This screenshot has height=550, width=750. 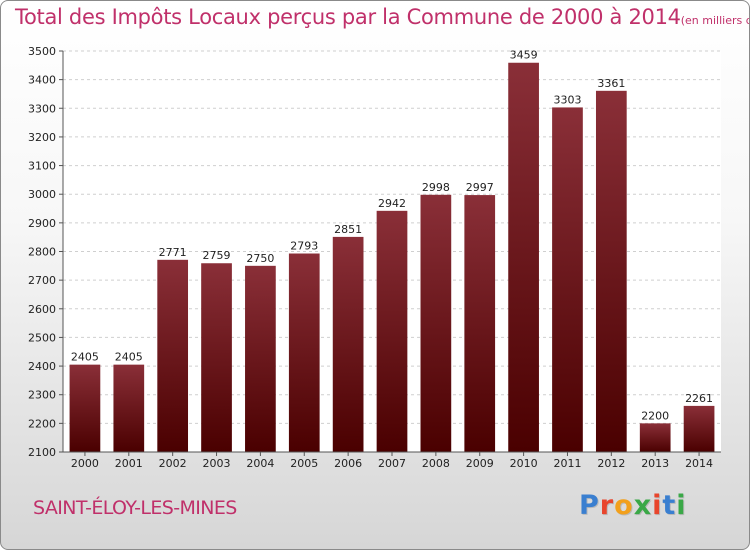 I want to click on bar-2004, so click(x=260, y=358).